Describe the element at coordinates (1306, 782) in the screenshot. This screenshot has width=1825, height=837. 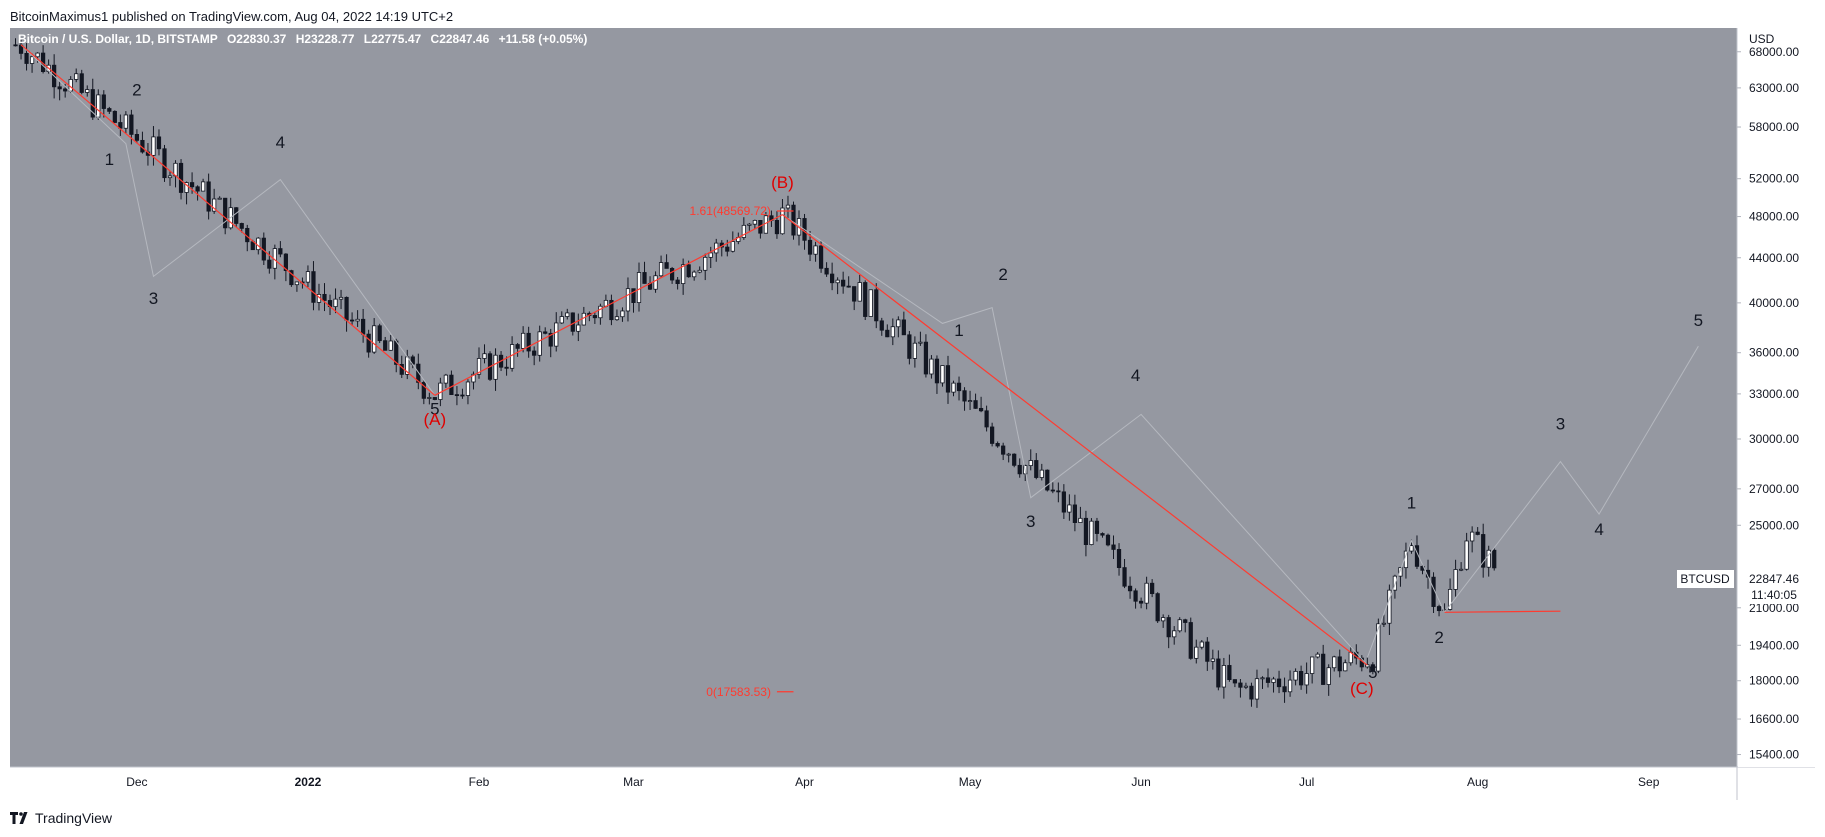
I see `time-tick-label: Jul` at that location.